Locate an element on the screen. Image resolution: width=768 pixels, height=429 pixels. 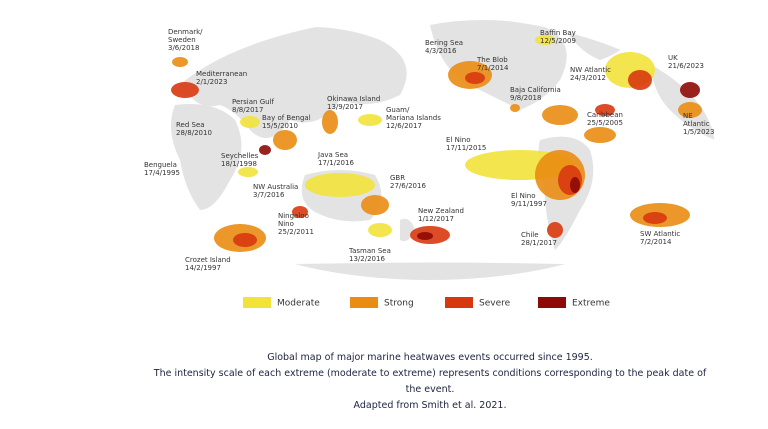
event-name: Chile is located at coordinates (530, 235).